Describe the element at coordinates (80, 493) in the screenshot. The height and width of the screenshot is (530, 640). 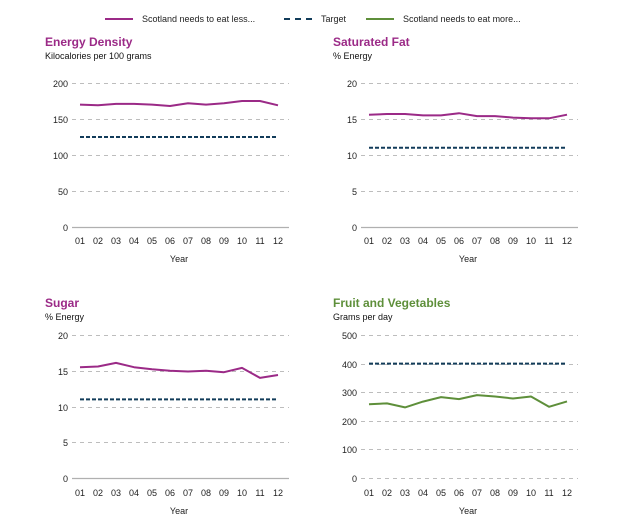
I see `sugar-x-tick-label: 01` at that location.